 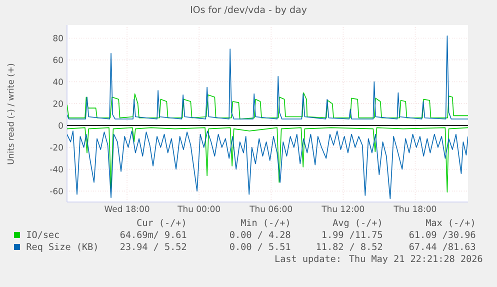 What do you see at coordinates (58, 38) in the screenshot?
I see `y-tick-label: 80` at bounding box center [58, 38].